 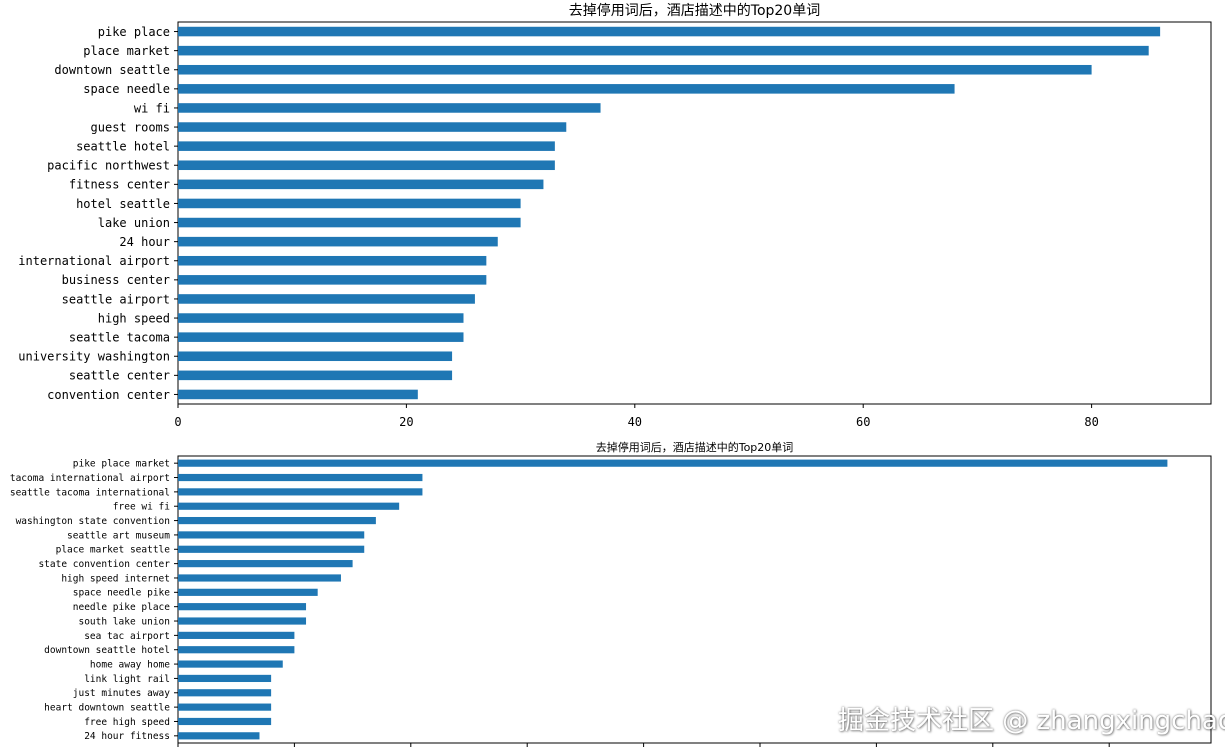 What do you see at coordinates (122, 593) in the screenshot?
I see `y-tick-label: space needle pike` at bounding box center [122, 593].